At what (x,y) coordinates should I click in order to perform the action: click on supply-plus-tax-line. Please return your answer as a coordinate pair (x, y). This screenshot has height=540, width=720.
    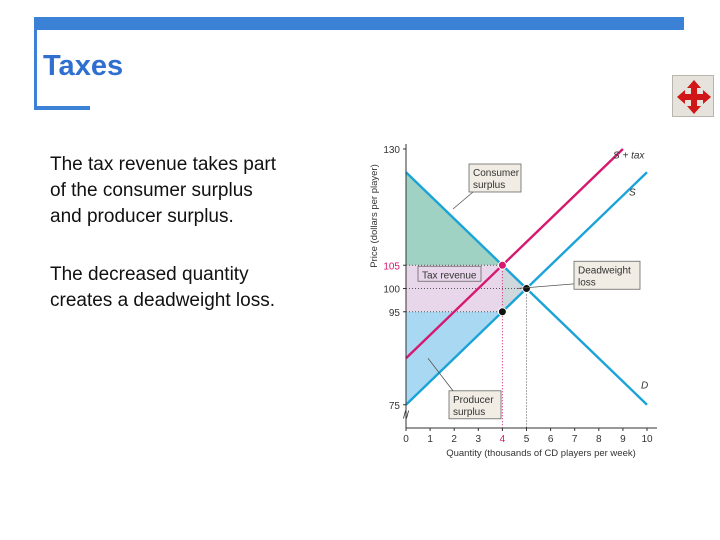
    Looking at the image, I should click on (514, 254).